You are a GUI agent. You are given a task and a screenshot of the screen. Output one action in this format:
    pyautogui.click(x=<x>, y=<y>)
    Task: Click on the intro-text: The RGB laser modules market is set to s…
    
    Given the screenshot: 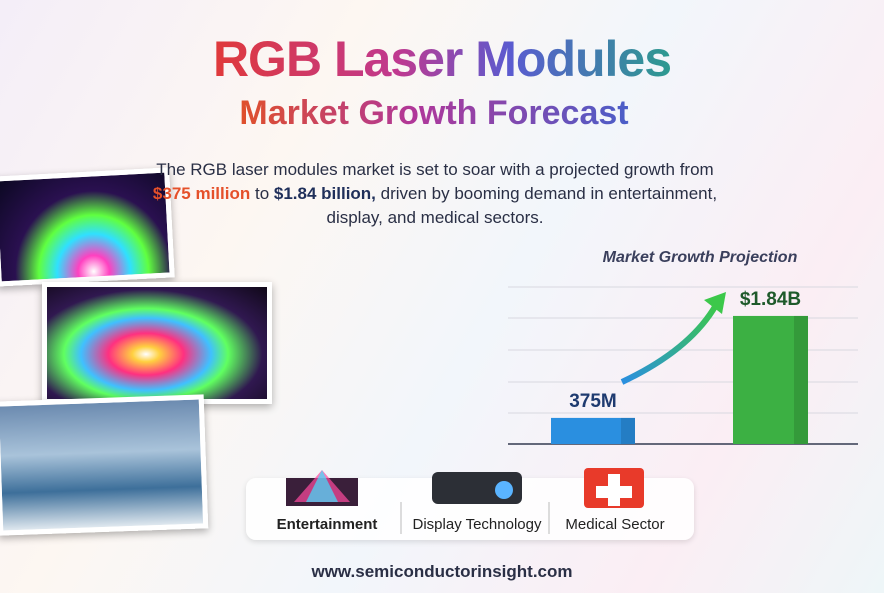 What is the action you would take?
    pyautogui.click(x=435, y=169)
    